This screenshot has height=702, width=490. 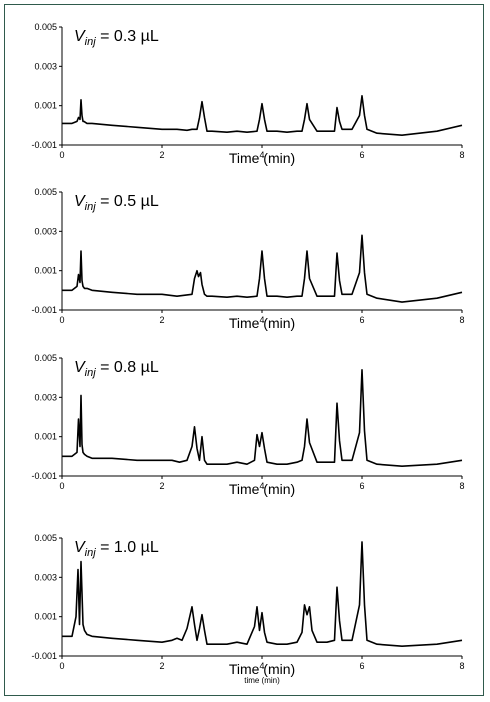 I want to click on title-value: = 0.5 µL, so click(x=127, y=201).